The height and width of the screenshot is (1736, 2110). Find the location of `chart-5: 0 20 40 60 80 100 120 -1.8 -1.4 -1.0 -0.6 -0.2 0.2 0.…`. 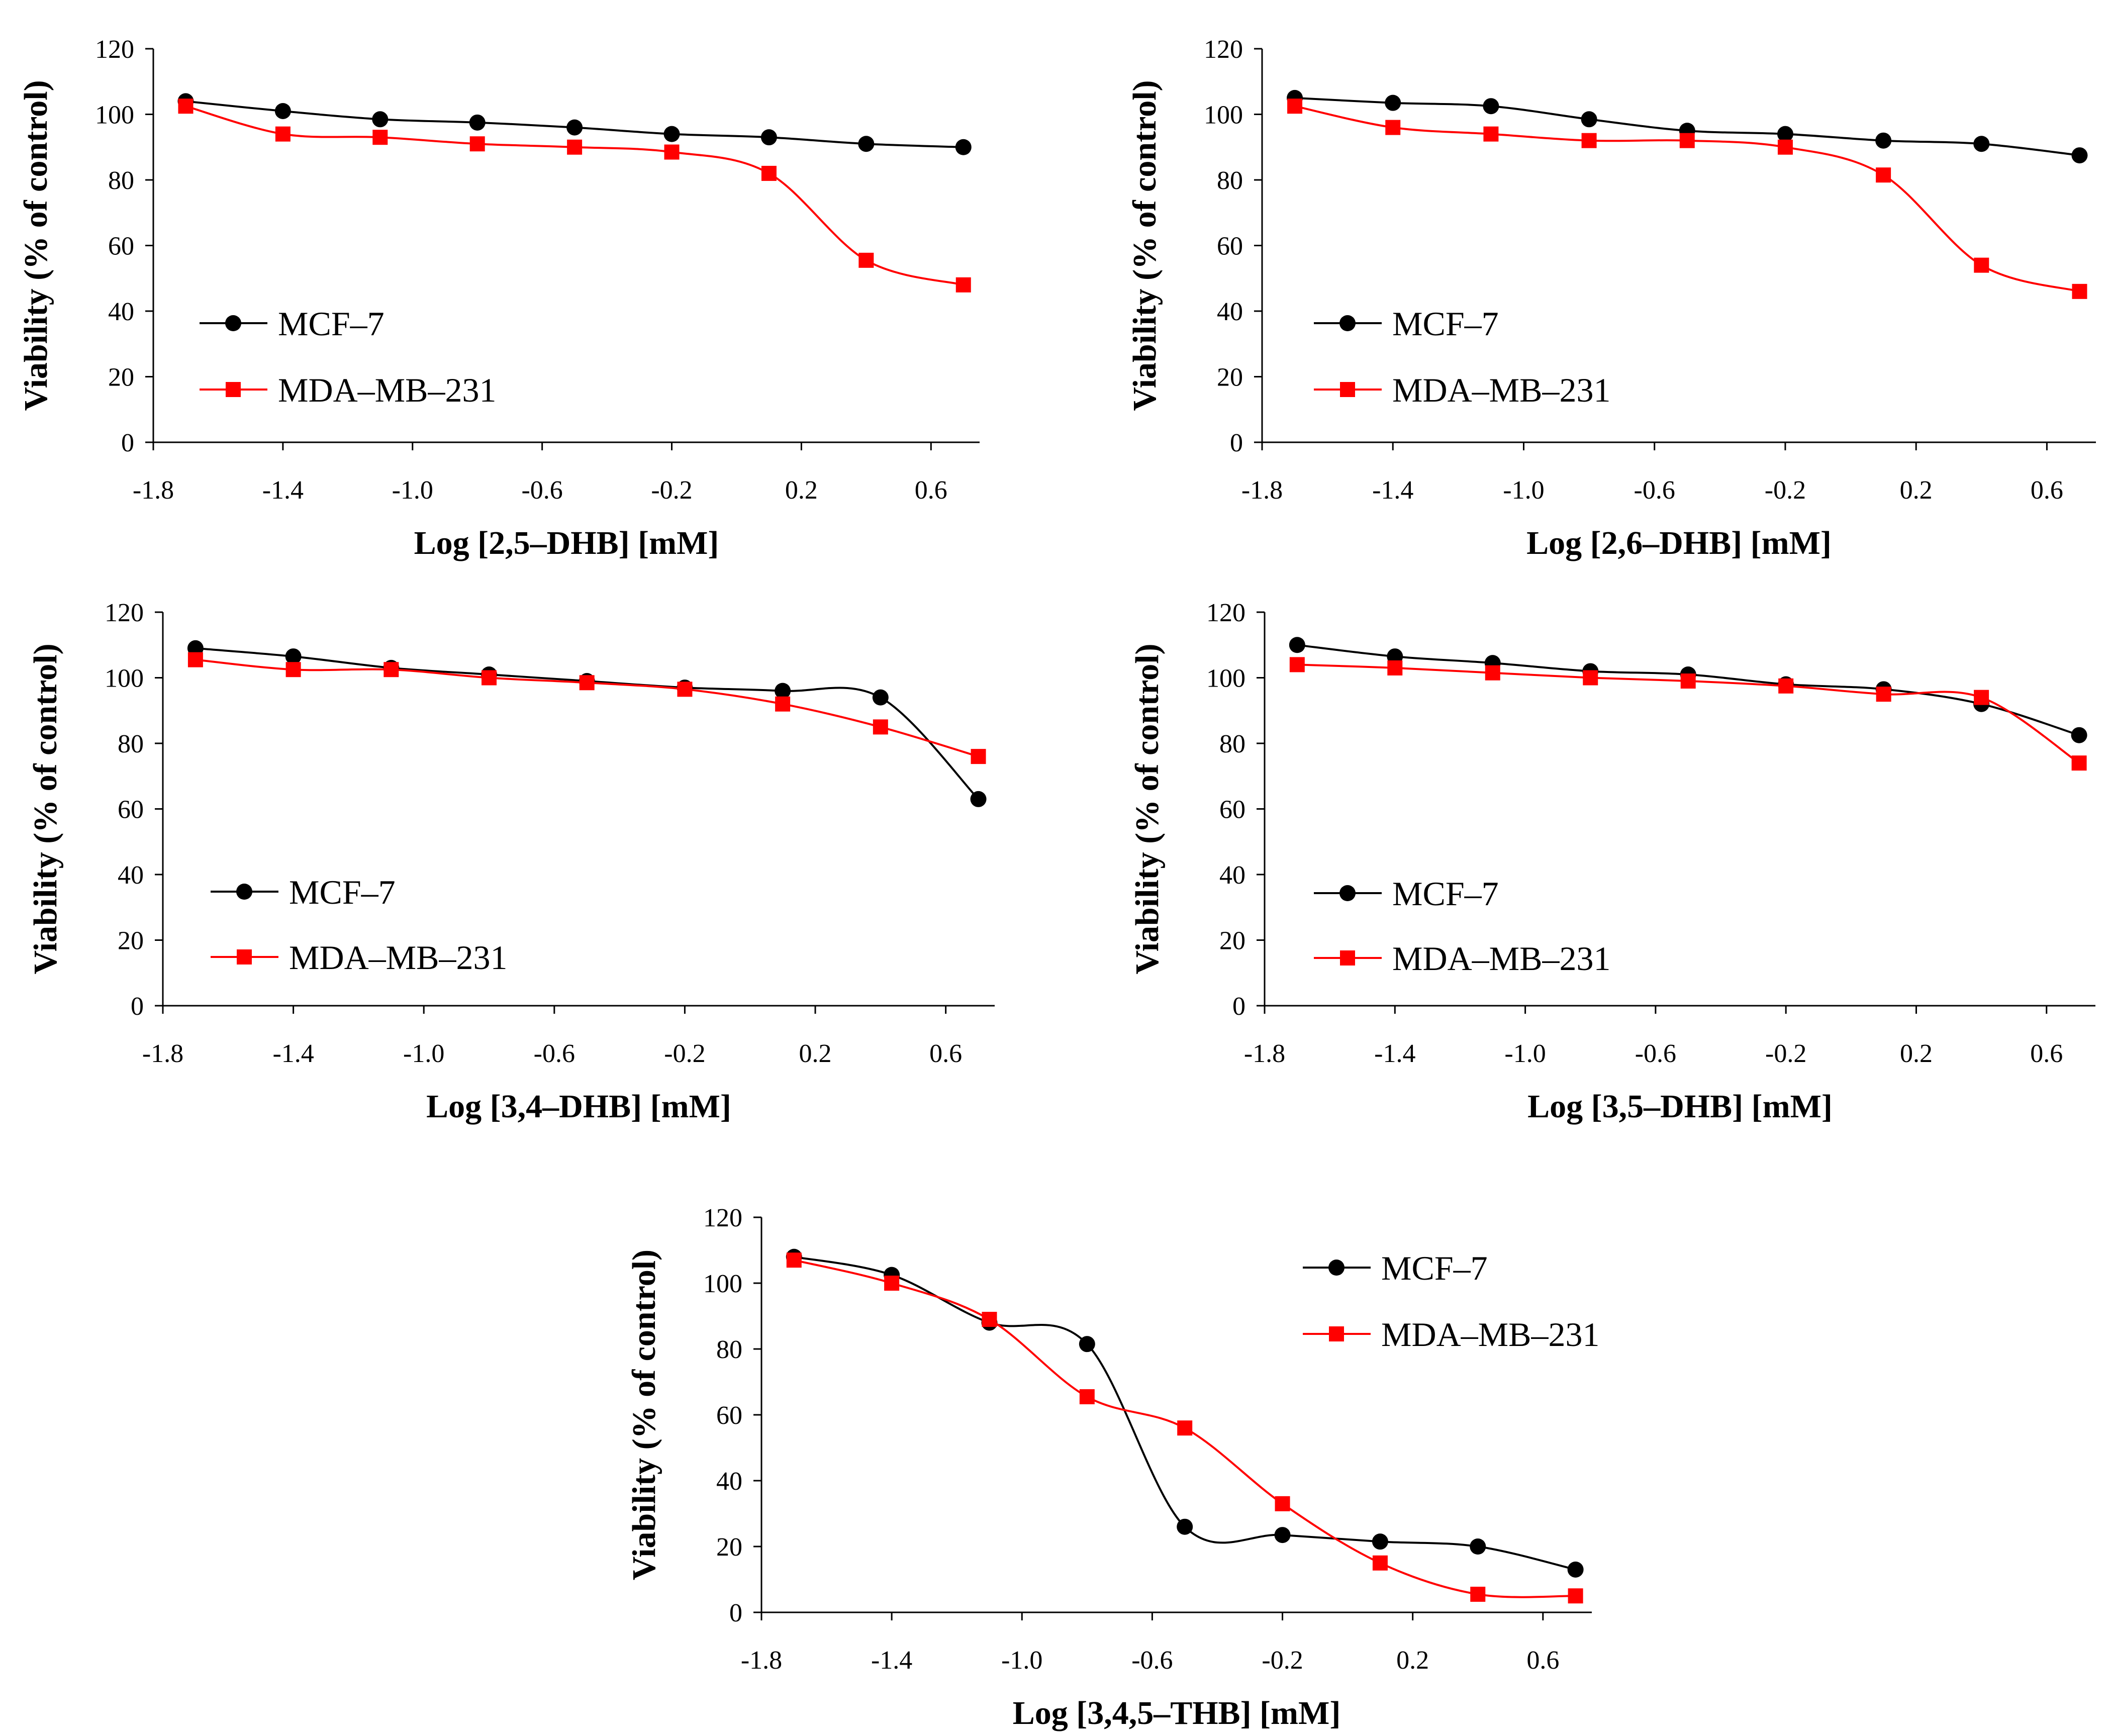

chart-5: 0 20 40 60 80 100 120 -1.8 -1.4 -1.0 -0.6 -0.2 0.2 0.… is located at coordinates (1112, 1468).